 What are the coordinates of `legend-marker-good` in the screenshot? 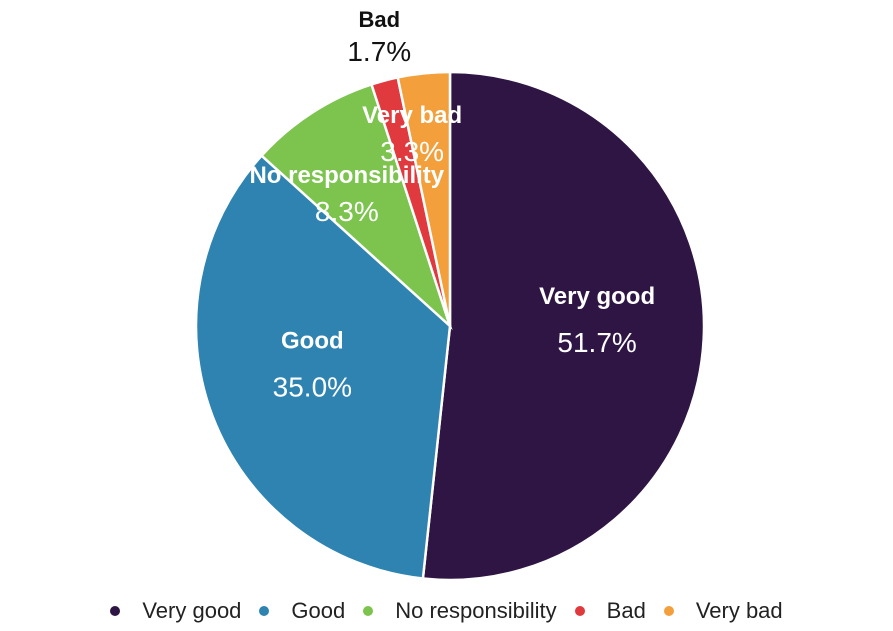 It's located at (264, 611).